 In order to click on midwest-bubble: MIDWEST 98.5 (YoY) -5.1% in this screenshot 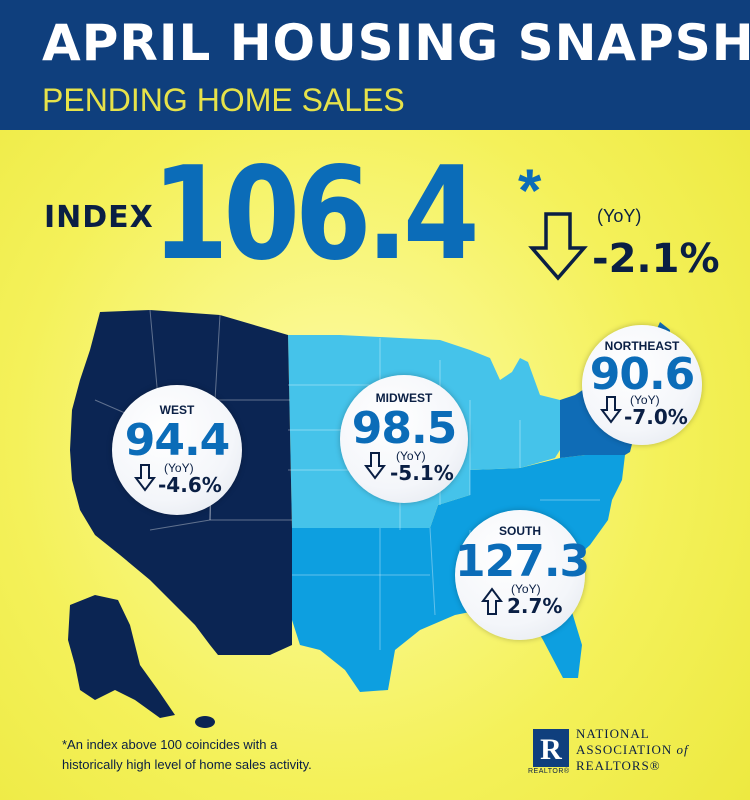, I will do `click(404, 439)`.